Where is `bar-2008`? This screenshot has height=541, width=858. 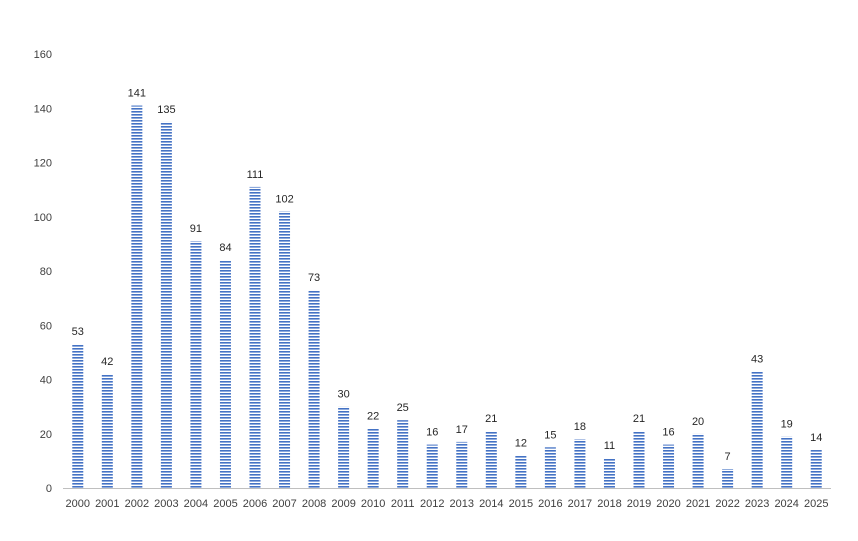 bar-2008 is located at coordinates (314, 388).